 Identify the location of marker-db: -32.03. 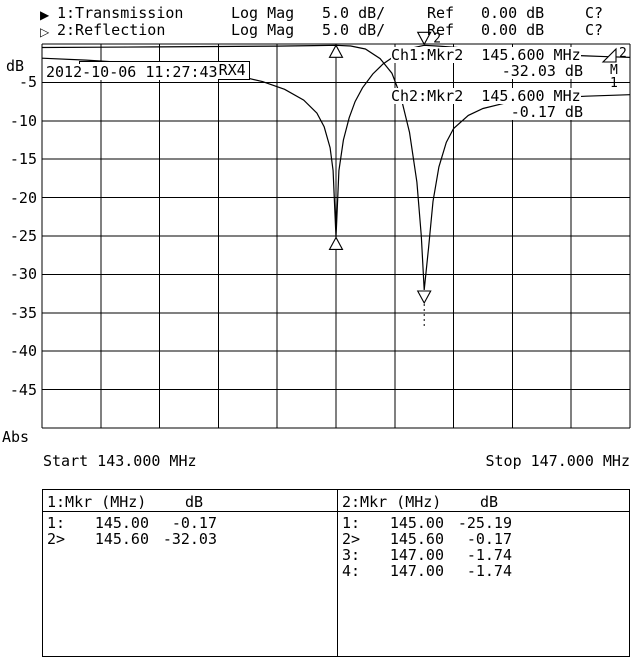
(189, 539).